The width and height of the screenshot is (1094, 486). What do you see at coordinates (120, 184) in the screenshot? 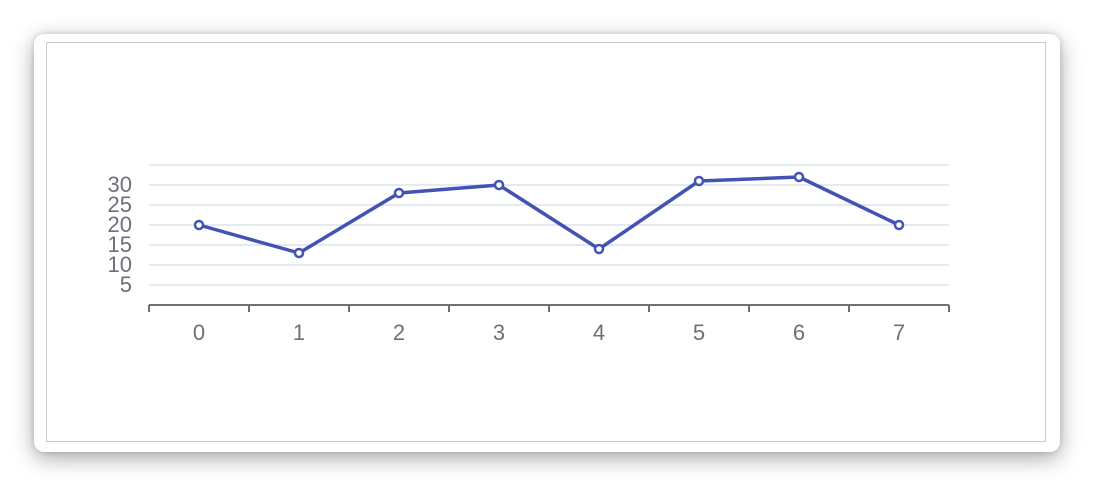
I see `y-tick-label: 30` at bounding box center [120, 184].